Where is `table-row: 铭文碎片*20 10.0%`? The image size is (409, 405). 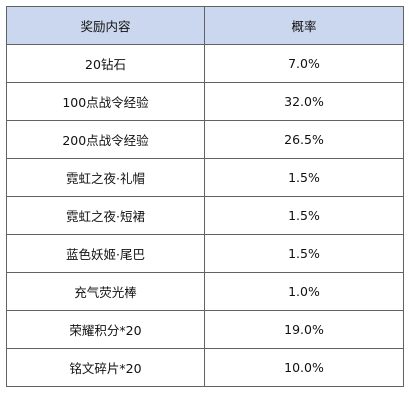
table-row: 铭文碎片*20 10.0% is located at coordinates (205, 367).